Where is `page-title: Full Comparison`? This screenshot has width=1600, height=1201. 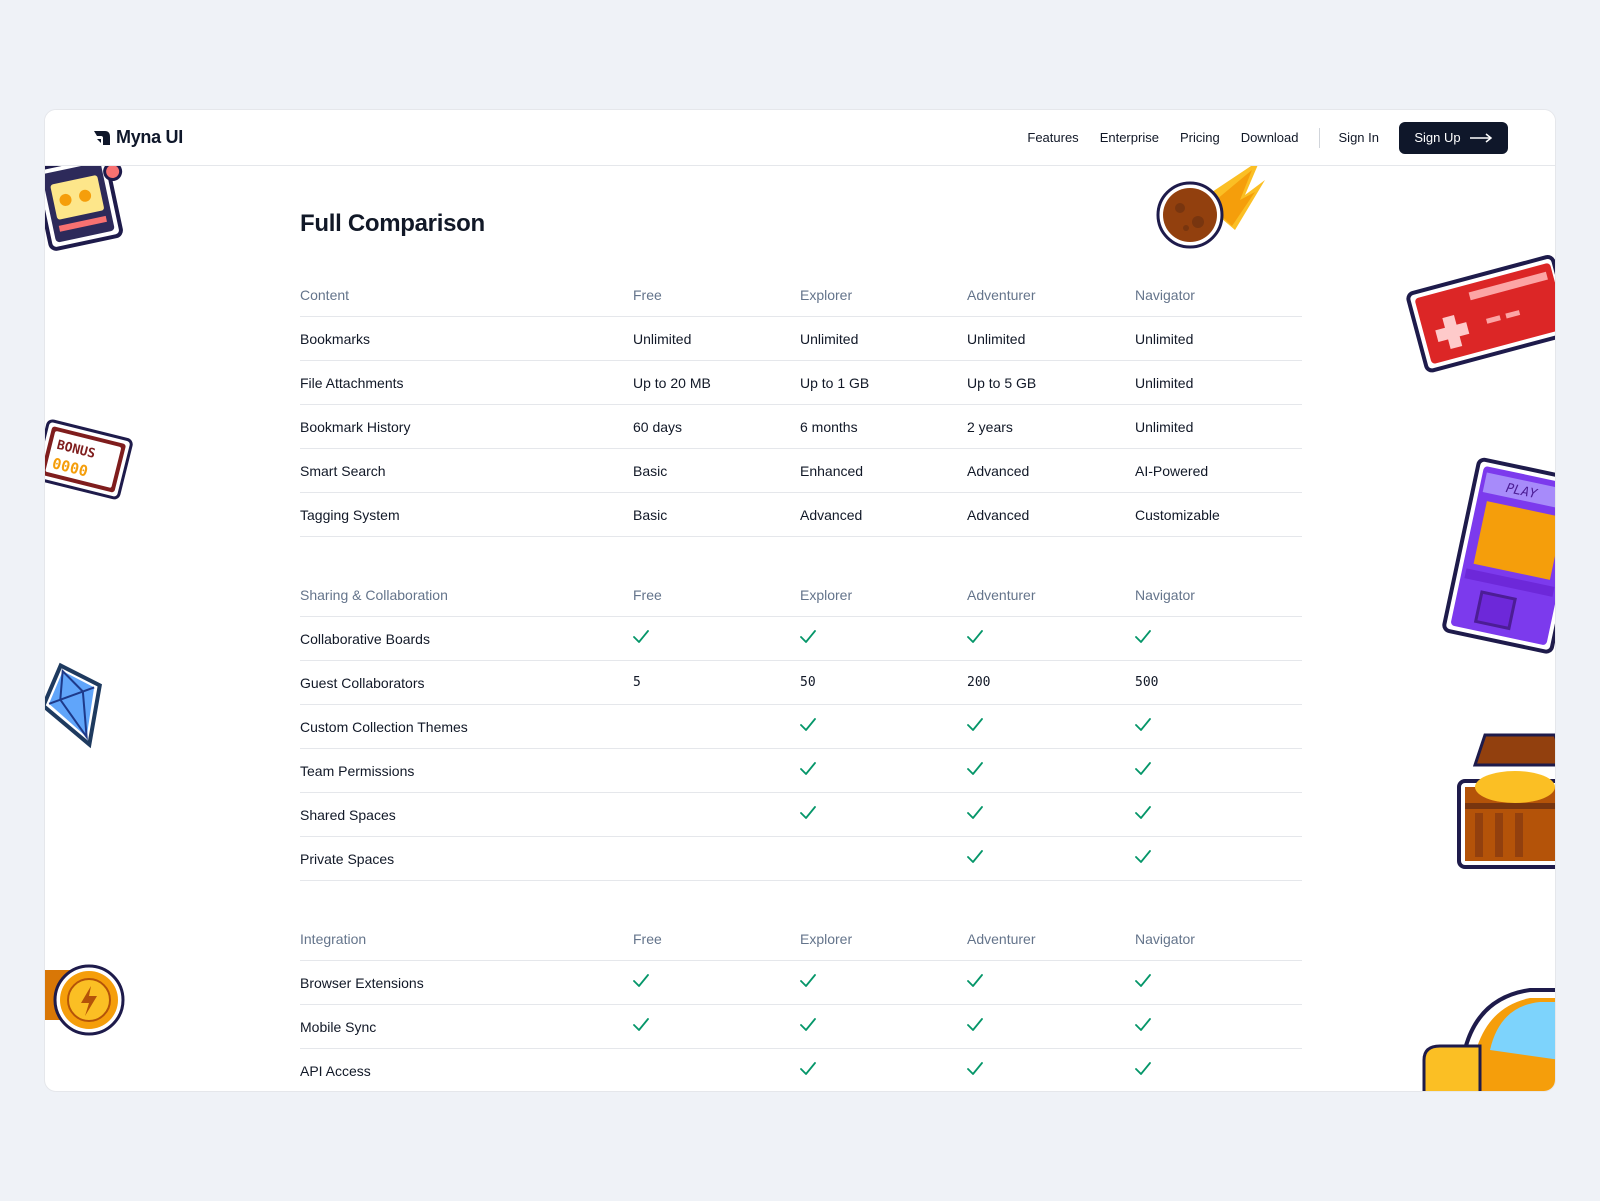
page-title: Full Comparison is located at coordinates (392, 223).